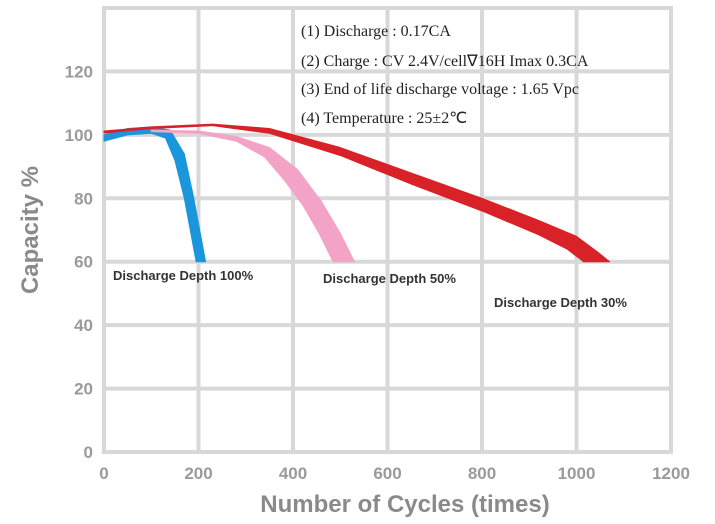 The image size is (715, 524). What do you see at coordinates (88, 452) in the screenshot?
I see `y-tick-label: 0` at bounding box center [88, 452].